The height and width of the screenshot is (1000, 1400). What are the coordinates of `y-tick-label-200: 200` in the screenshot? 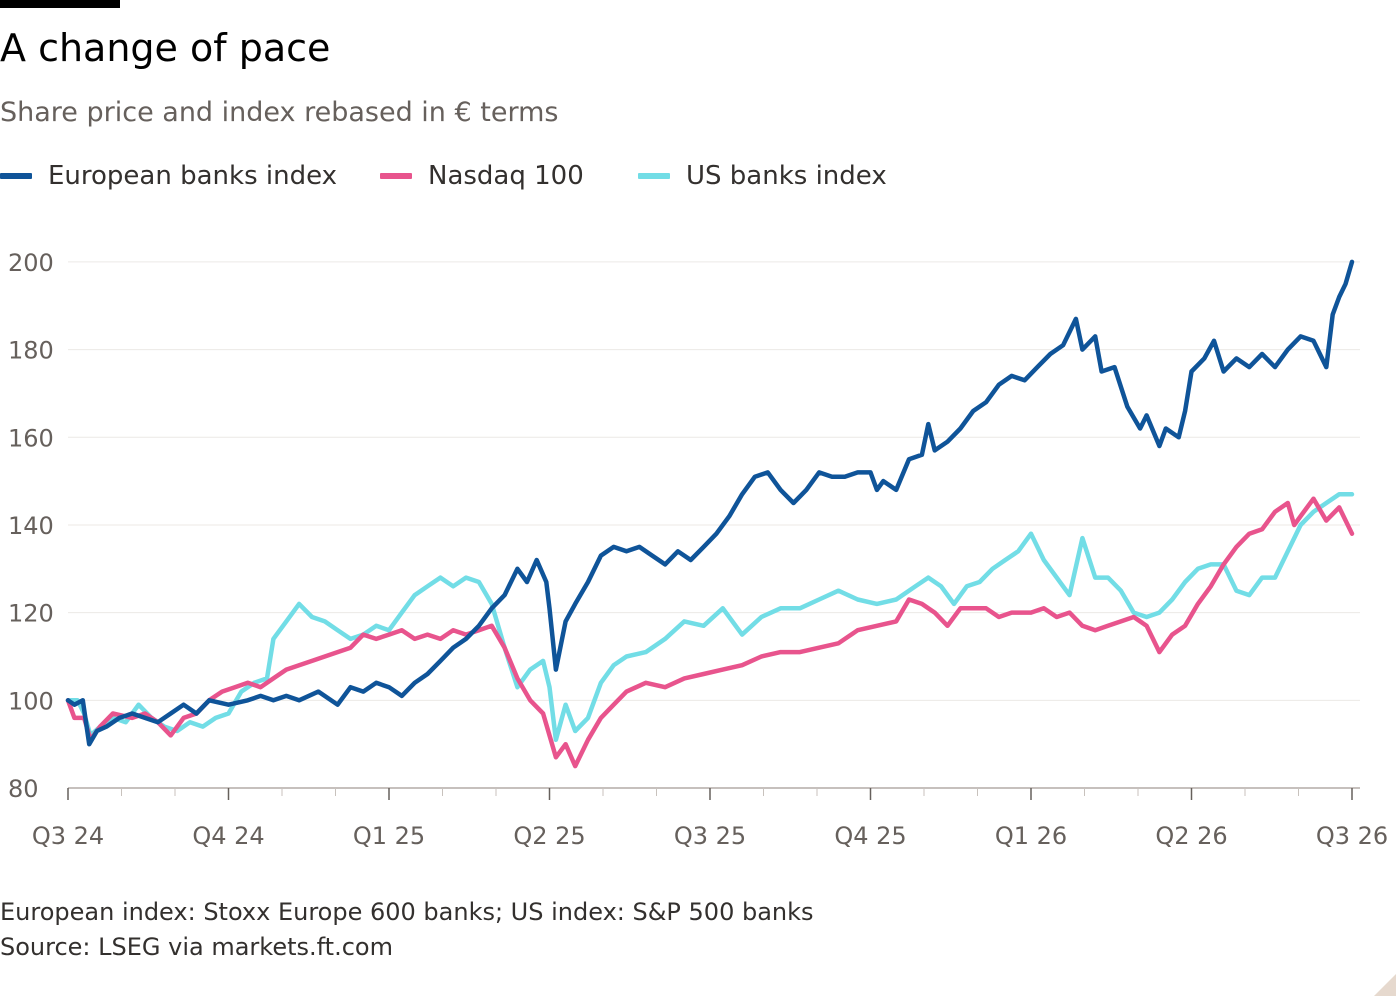 It's located at (31, 263).